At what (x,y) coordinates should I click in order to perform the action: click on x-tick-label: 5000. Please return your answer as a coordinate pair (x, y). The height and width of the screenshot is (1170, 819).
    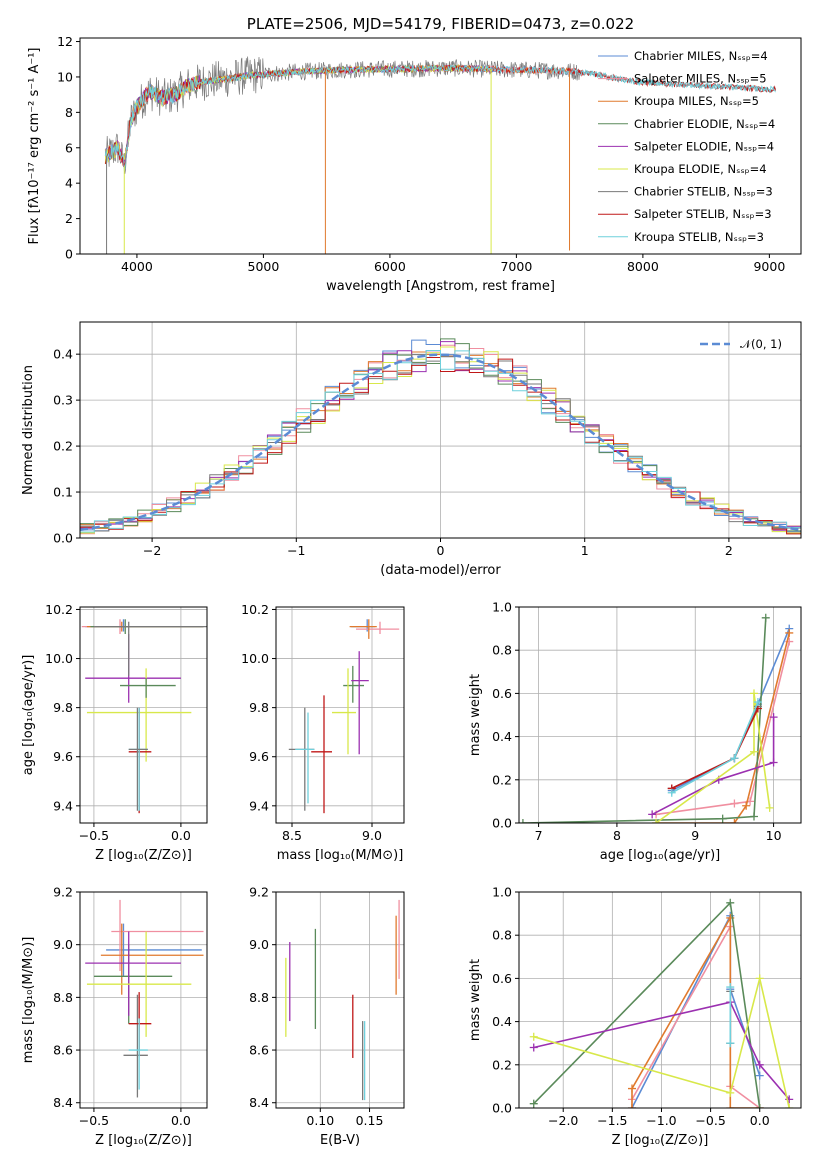
    Looking at the image, I should click on (264, 266).